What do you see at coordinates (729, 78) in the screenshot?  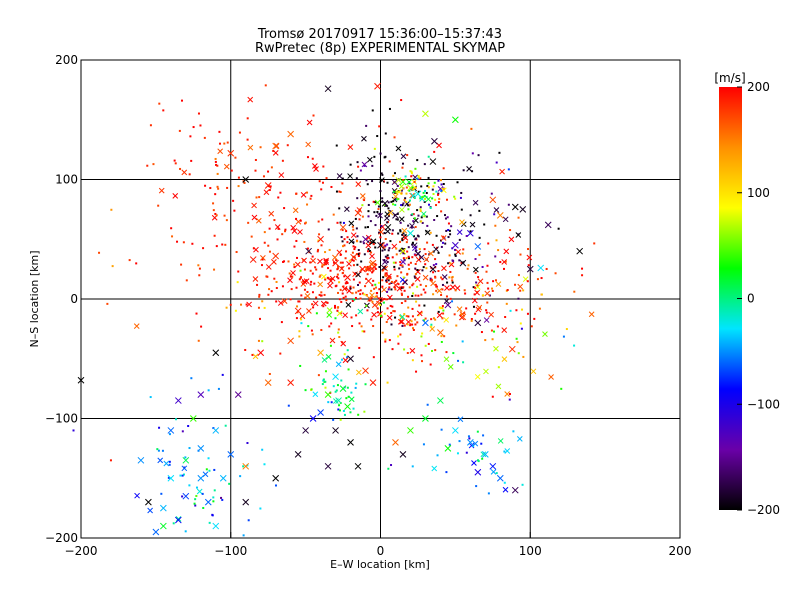 I see `colorbar-label: [m/s]` at bounding box center [729, 78].